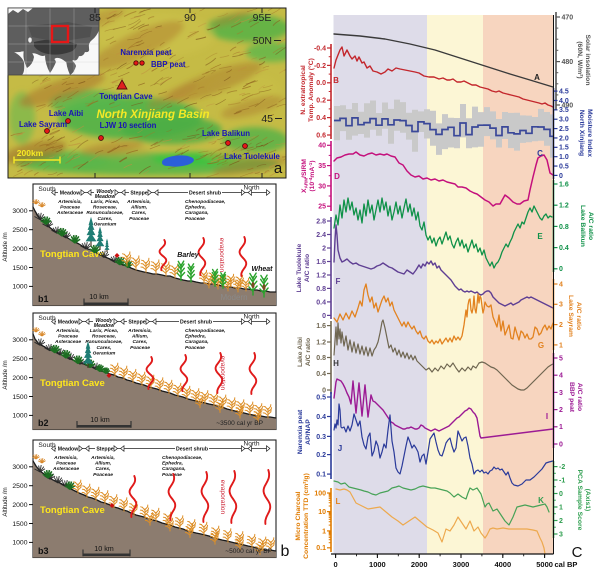 Image resolution: width=600 pixels, height=583 pixels. What do you see at coordinates (320, 48) in the screenshot?
I see `svg-text: -0.4` at bounding box center [320, 48].